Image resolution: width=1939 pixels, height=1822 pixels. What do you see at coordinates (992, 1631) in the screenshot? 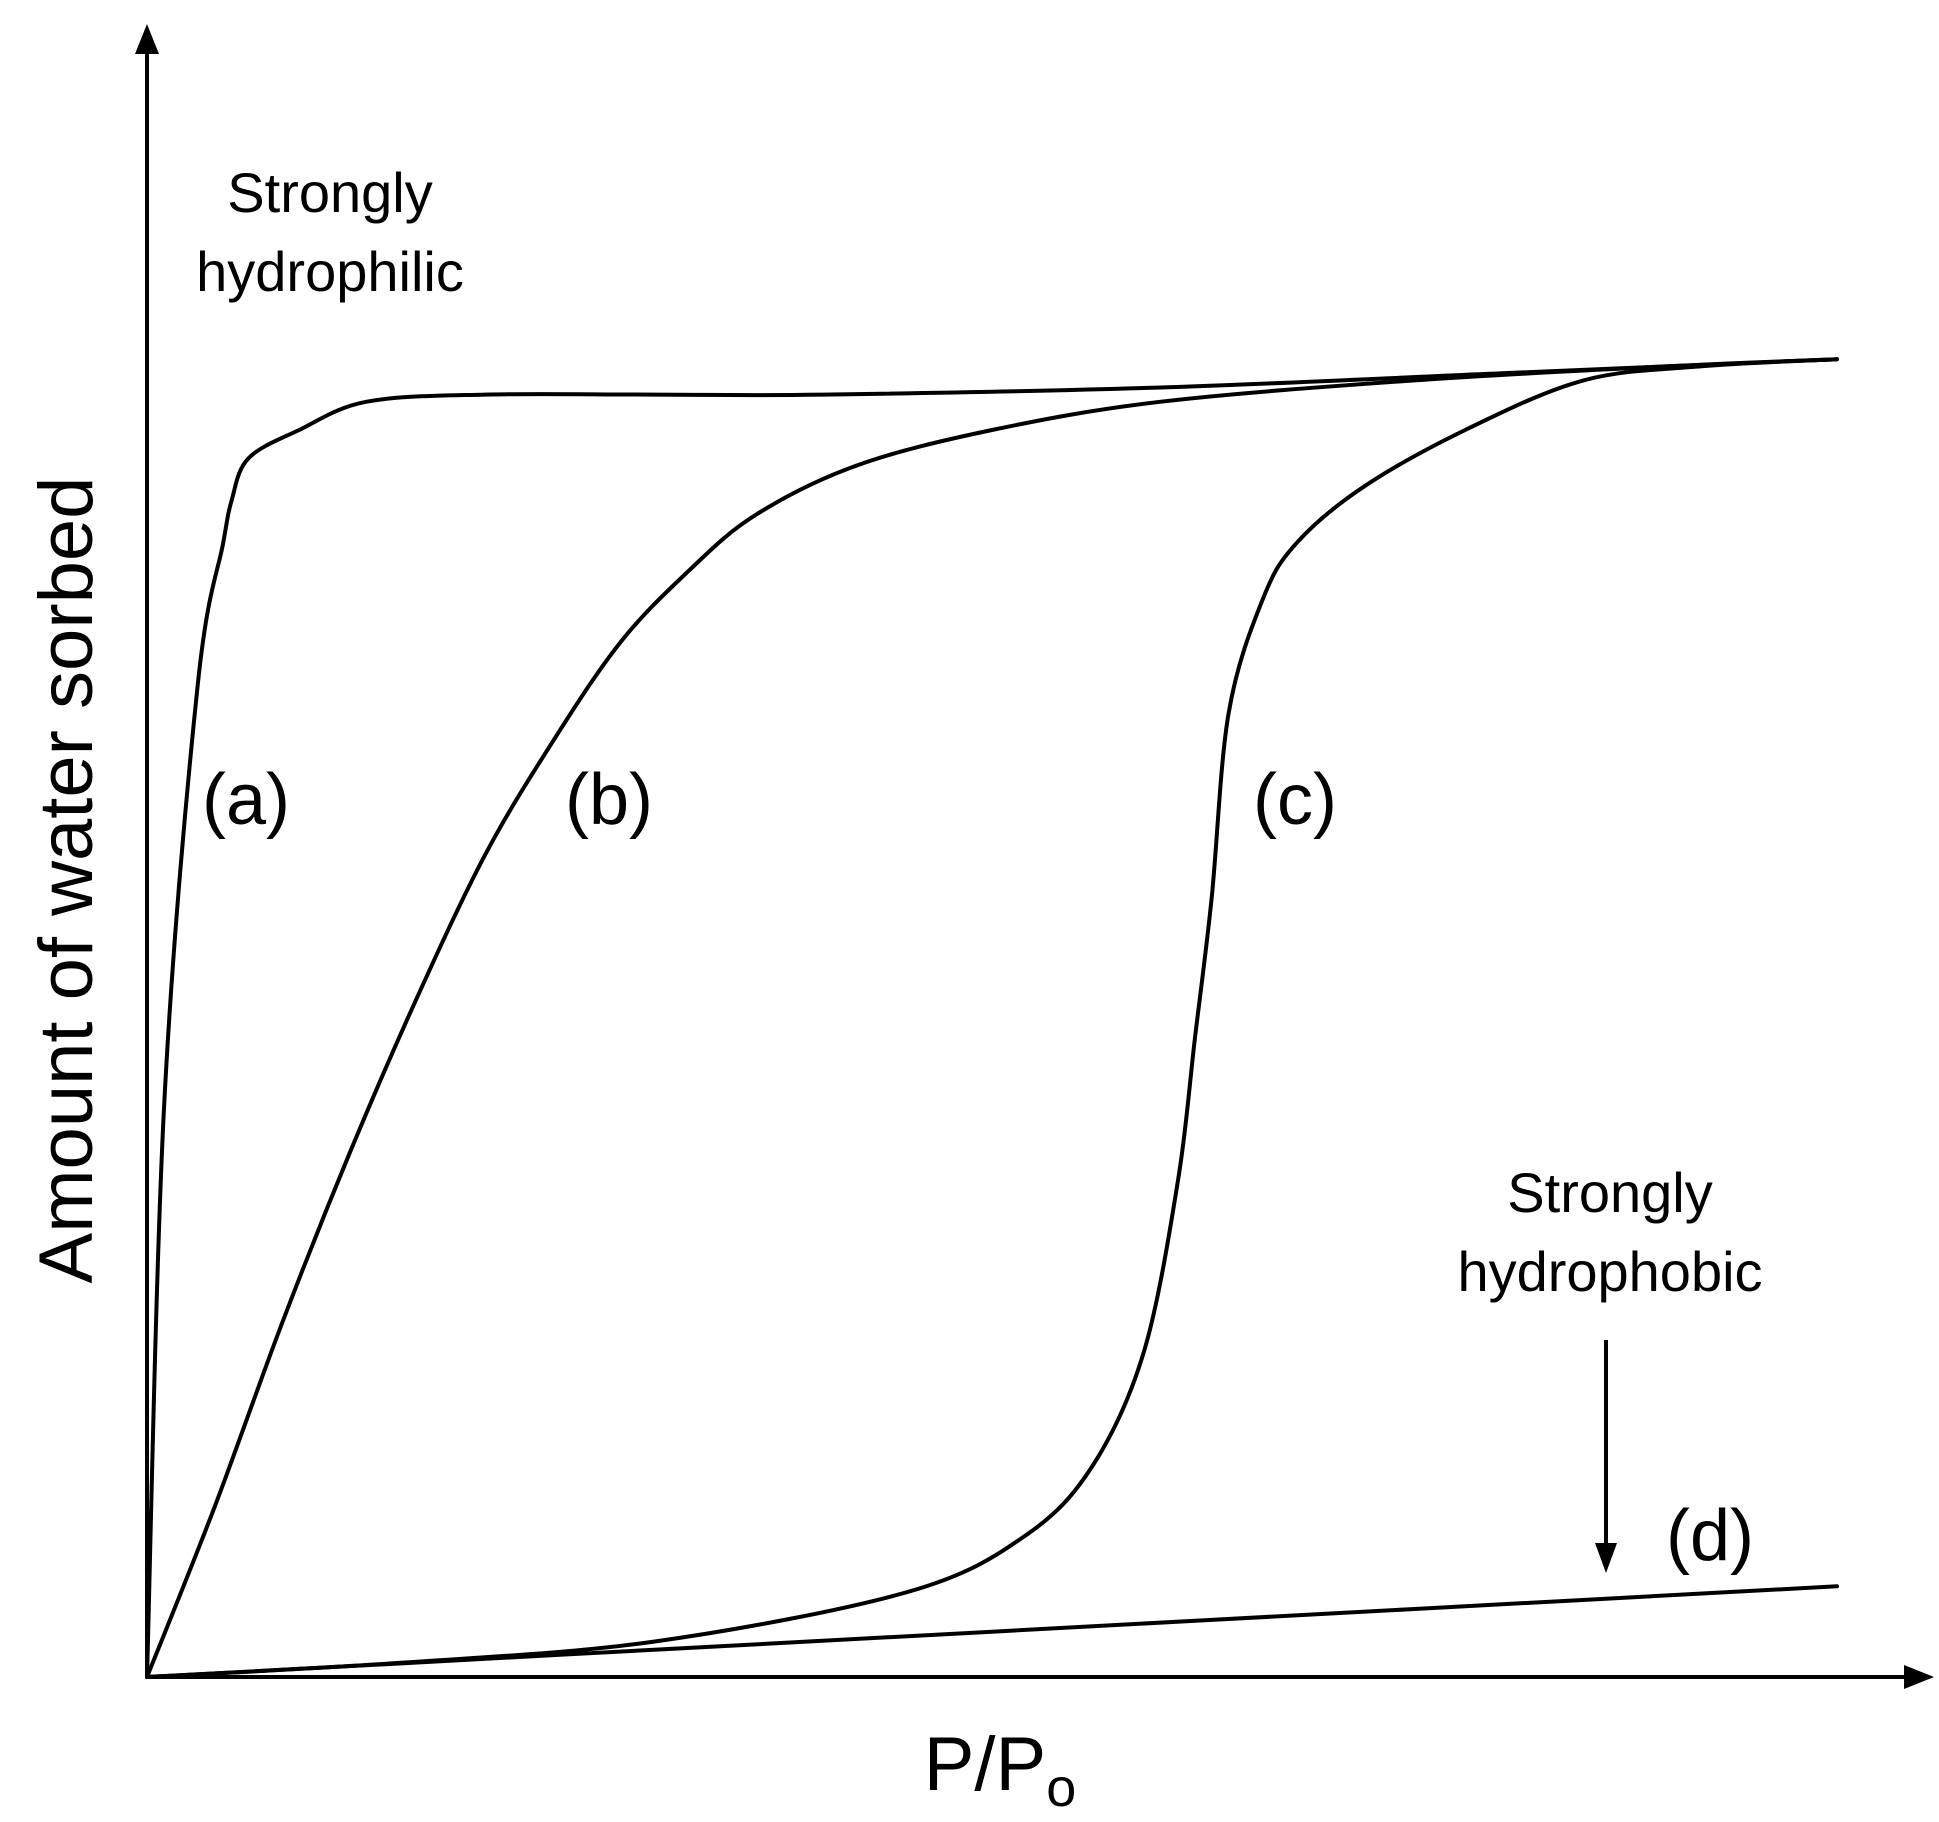
I see `curve-d` at bounding box center [992, 1631].